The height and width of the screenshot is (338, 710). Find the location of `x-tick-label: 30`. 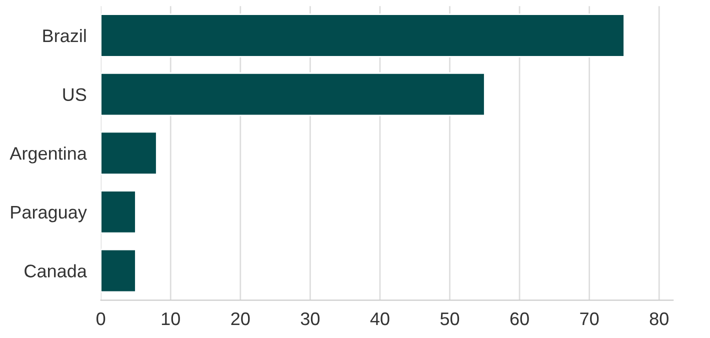

x-tick-label: 30 is located at coordinates (310, 319).